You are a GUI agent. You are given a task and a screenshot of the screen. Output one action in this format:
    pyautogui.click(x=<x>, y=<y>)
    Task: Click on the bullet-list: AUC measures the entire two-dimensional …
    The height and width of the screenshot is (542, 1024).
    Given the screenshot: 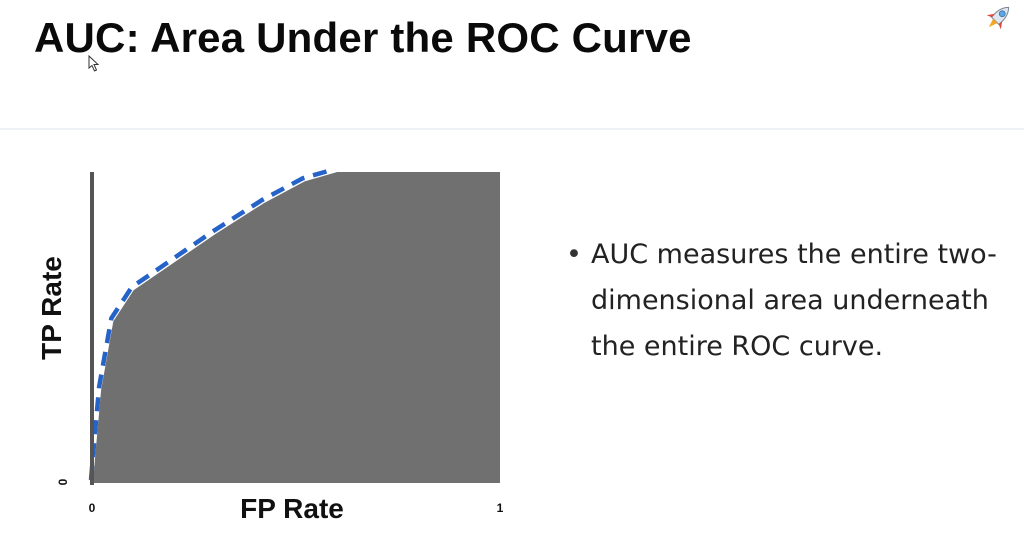 What is the action you would take?
    pyautogui.click(x=791, y=301)
    